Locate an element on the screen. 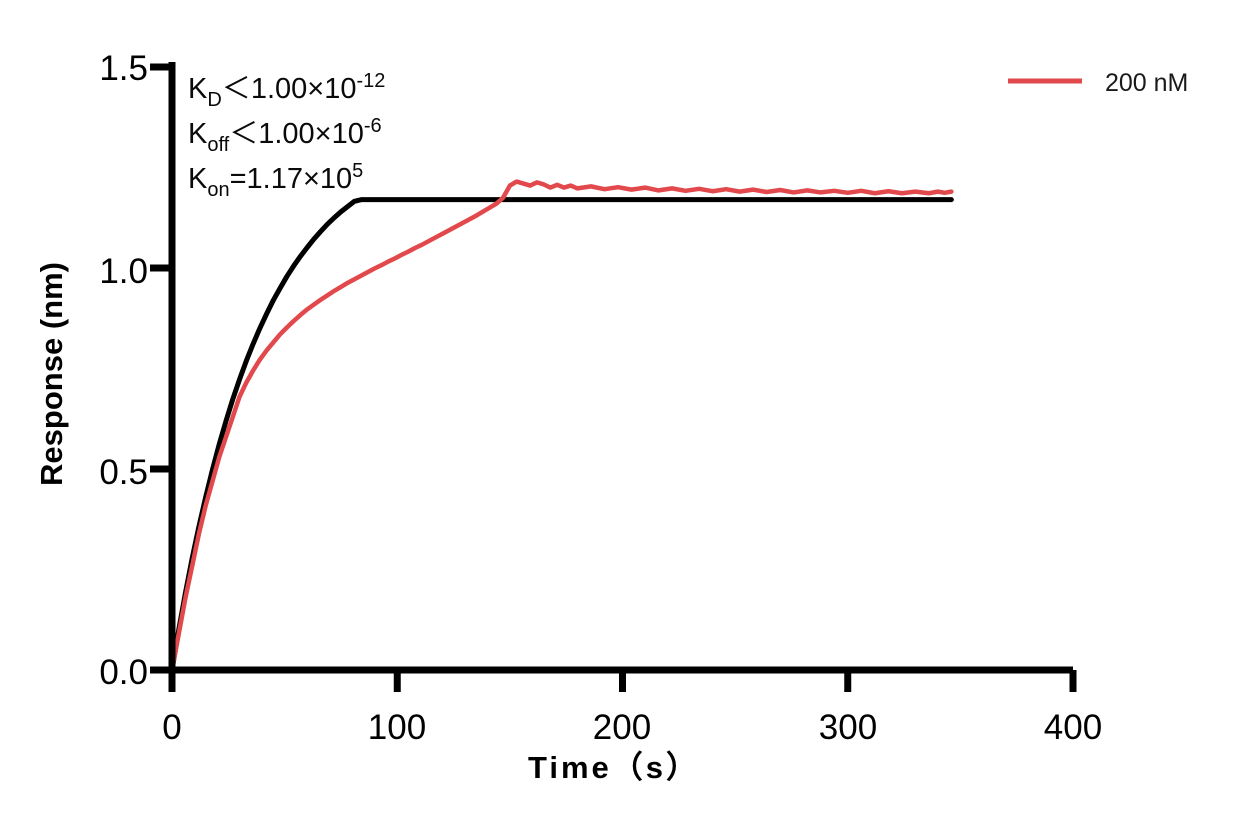 This screenshot has height=825, width=1233. y-tick-label-1: 0.5 is located at coordinates (123, 472).